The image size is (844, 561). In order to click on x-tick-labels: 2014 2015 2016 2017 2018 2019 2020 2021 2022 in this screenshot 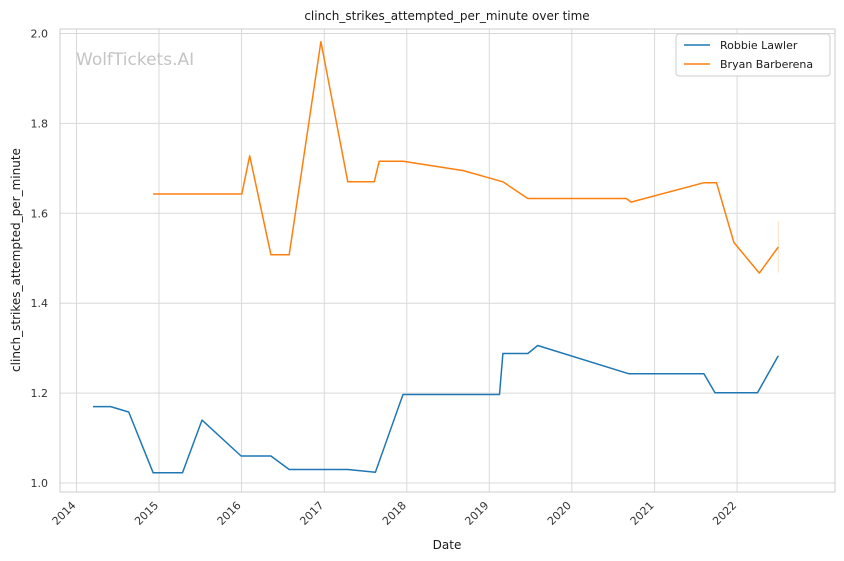, I will do `click(395, 513)`.